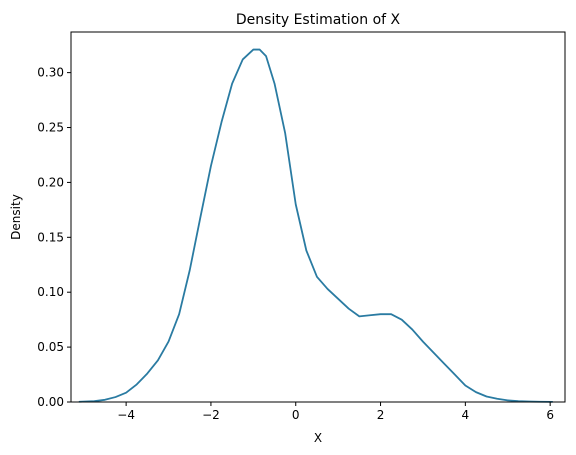 The image size is (576, 455). What do you see at coordinates (50, 347) in the screenshot?
I see `y-tick-label: 0.05` at bounding box center [50, 347].